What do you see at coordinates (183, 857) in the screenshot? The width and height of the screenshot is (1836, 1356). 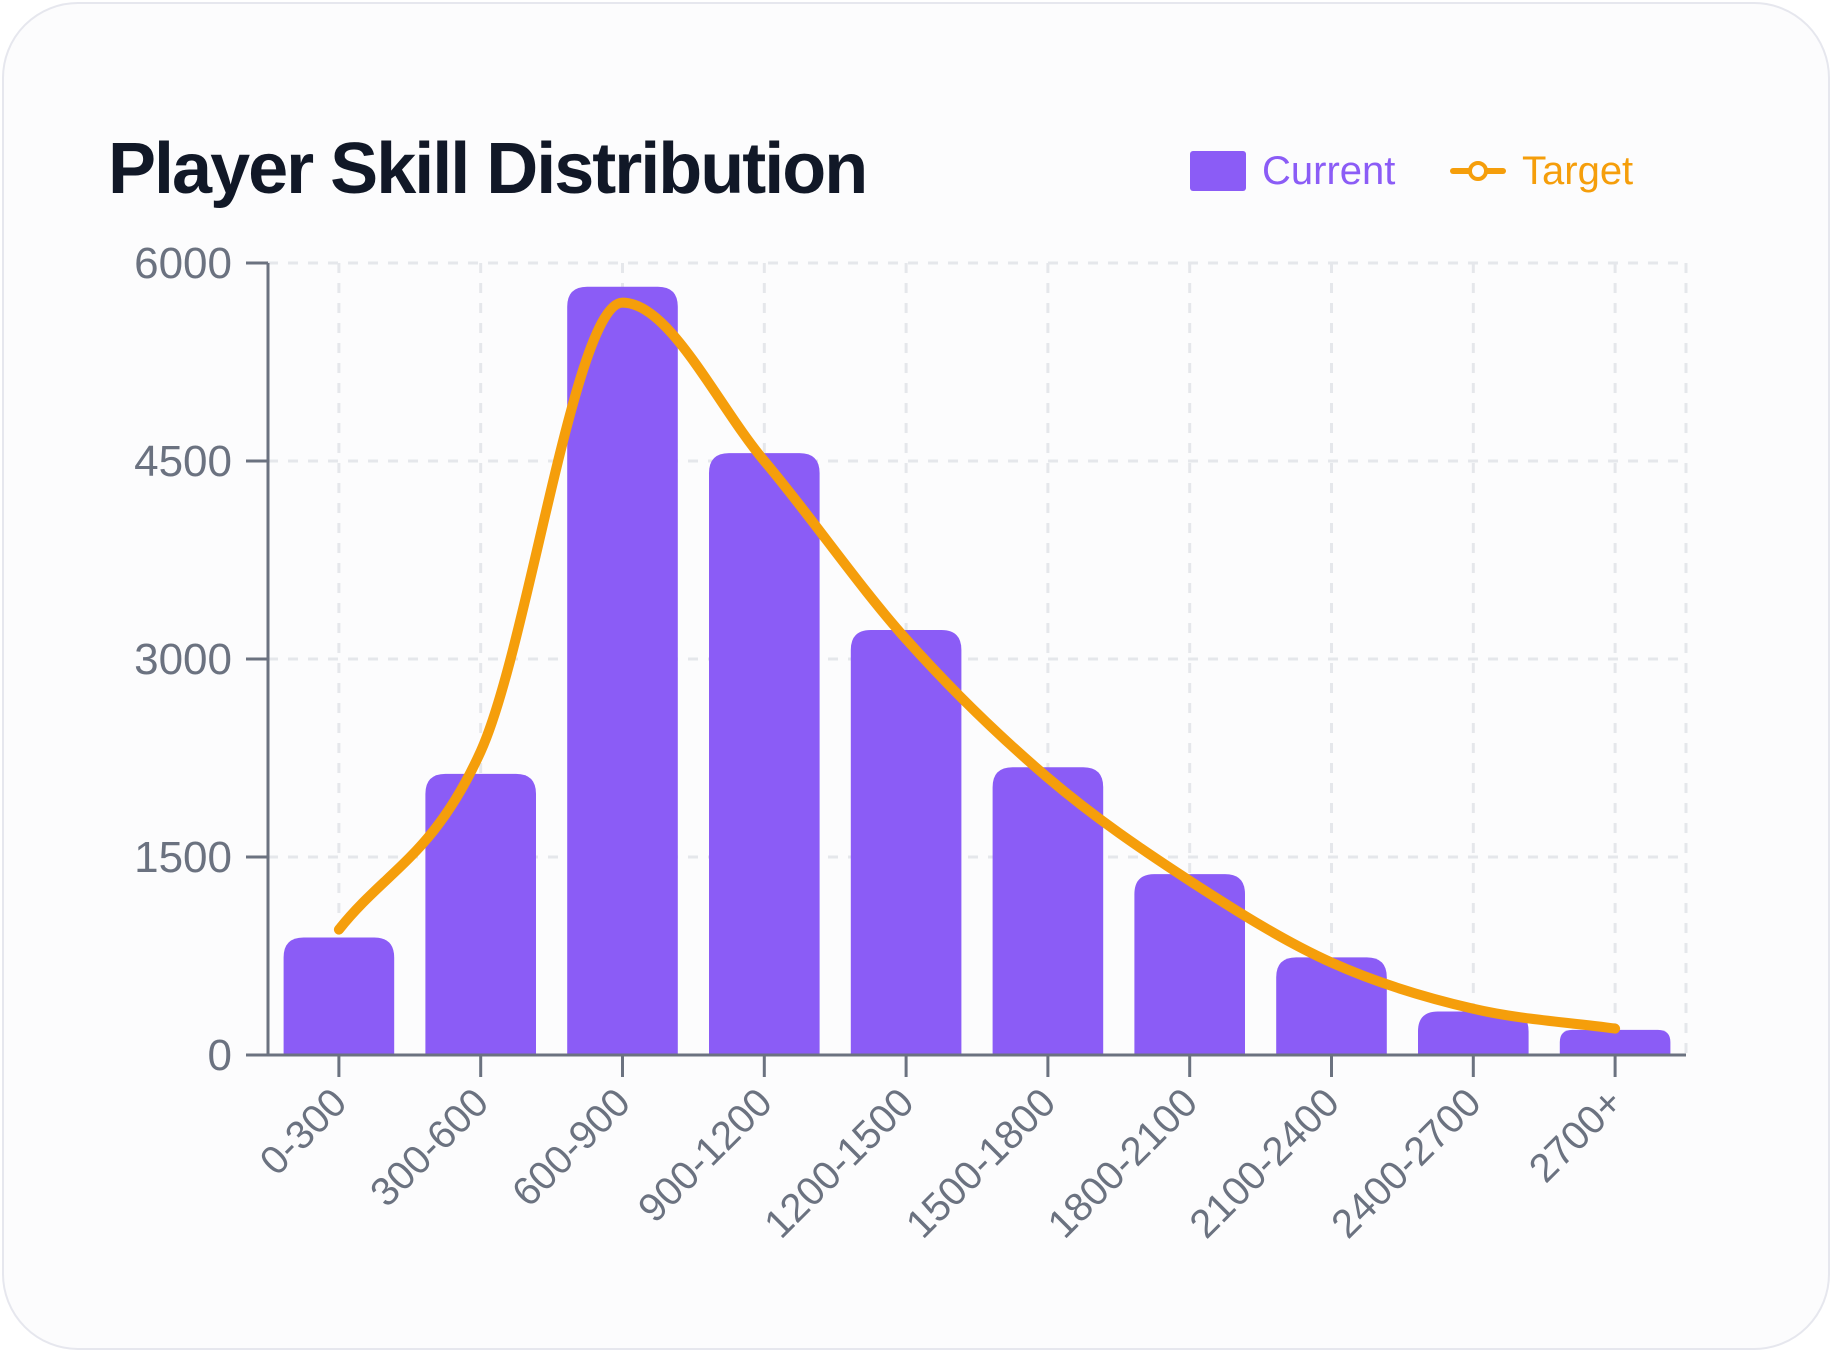 I see `y-tick-label: 1500` at bounding box center [183, 857].